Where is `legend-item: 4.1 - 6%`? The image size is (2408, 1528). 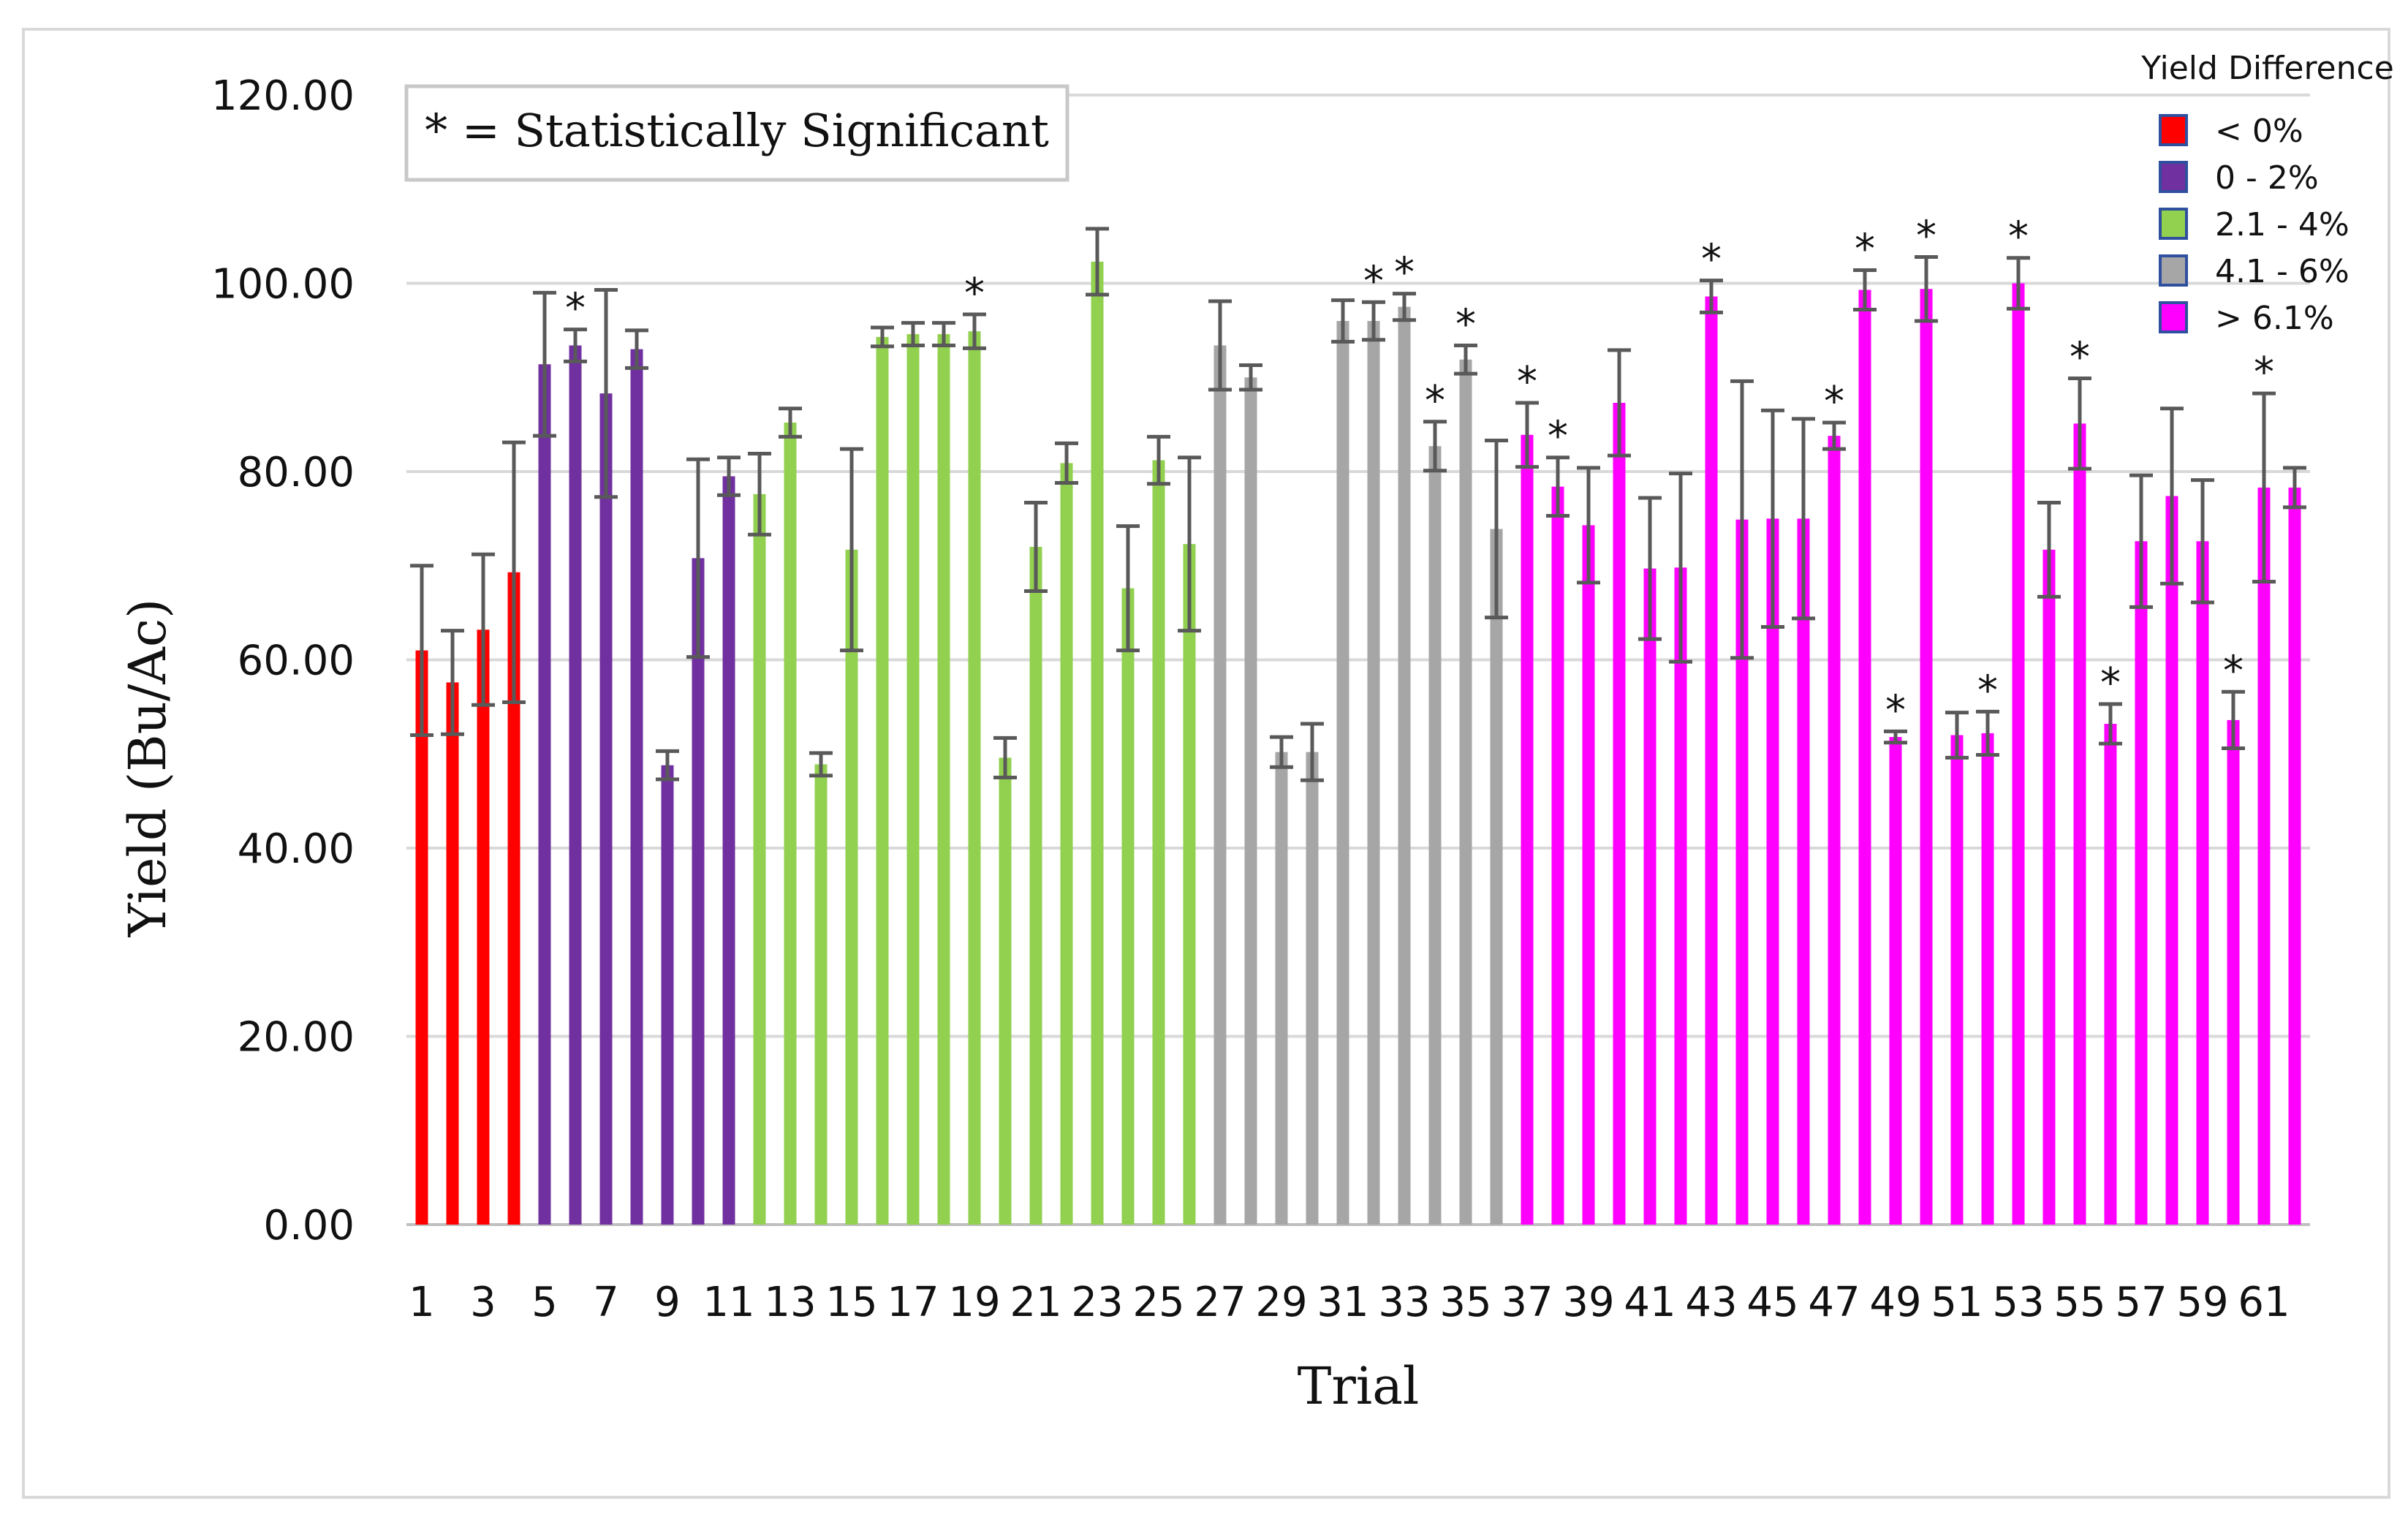 legend-item: 4.1 - 6% is located at coordinates (2254, 271).